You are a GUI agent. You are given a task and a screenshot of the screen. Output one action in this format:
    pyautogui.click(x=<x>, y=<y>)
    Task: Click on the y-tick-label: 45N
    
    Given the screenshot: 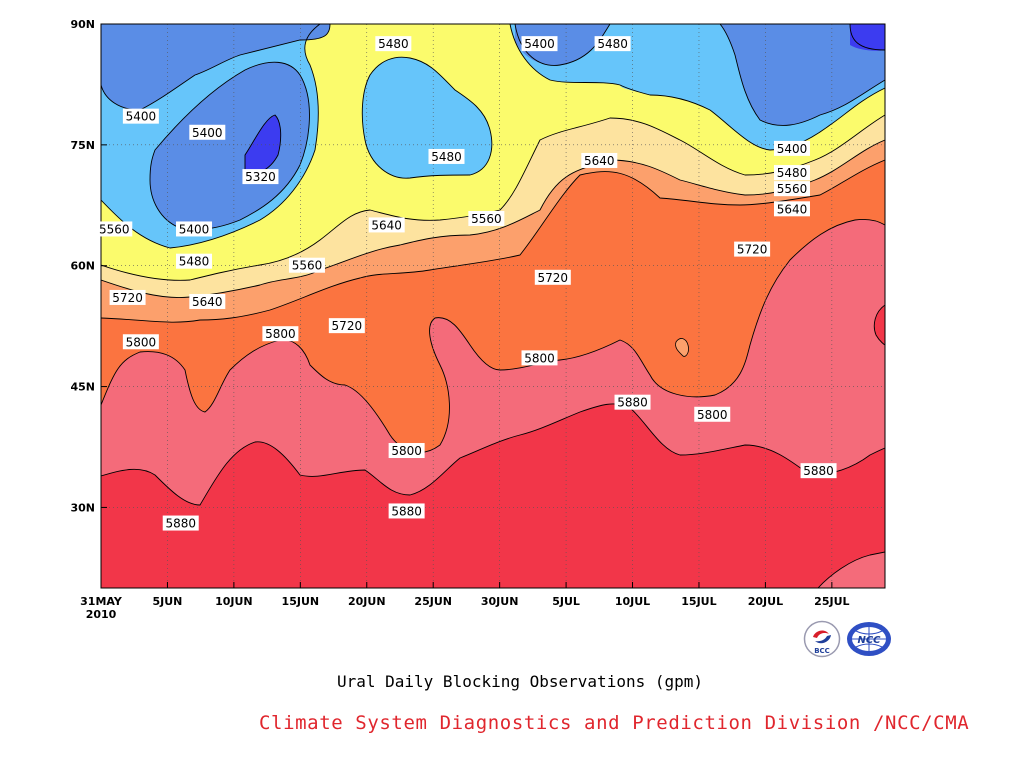 What is the action you would take?
    pyautogui.click(x=82, y=387)
    